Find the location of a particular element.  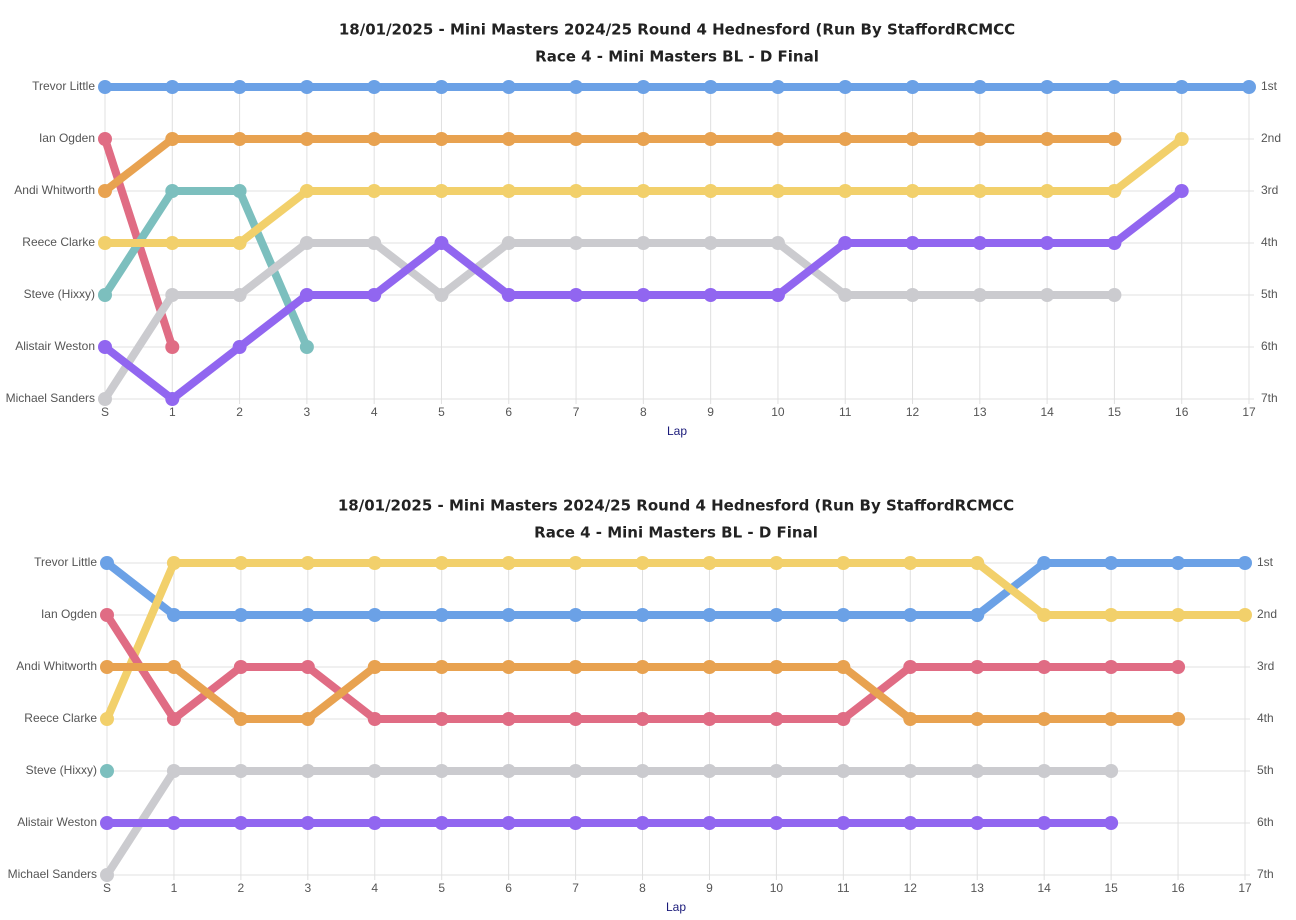

x-tick-label: 13 is located at coordinates (978, 888).